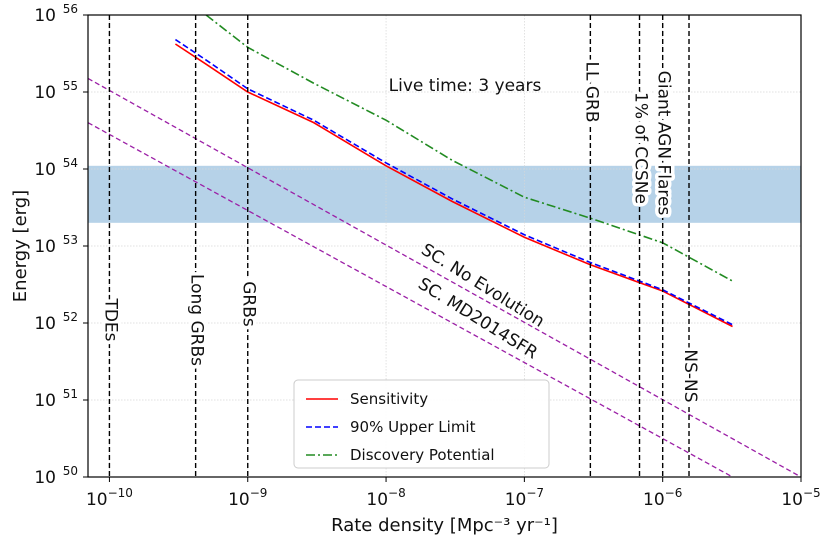 The image size is (834, 541). What do you see at coordinates (674, 493) in the screenshot?
I see `x-tick-exponent: −6` at bounding box center [674, 493].